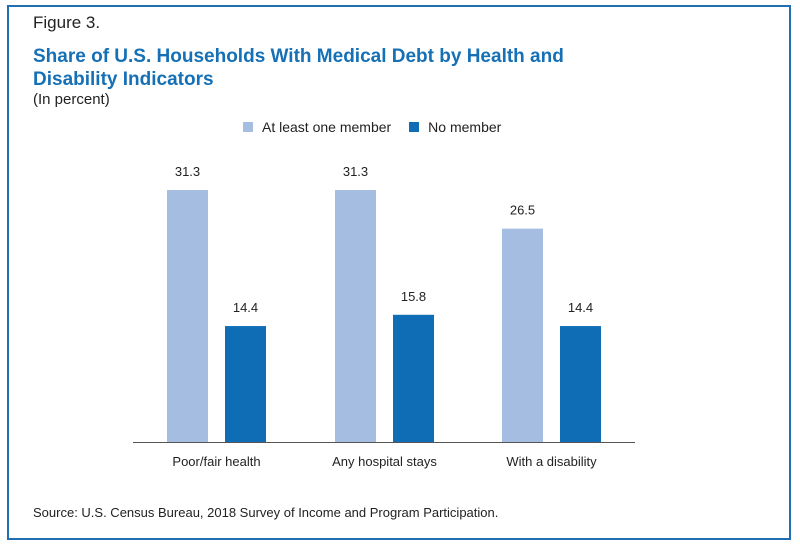 The height and width of the screenshot is (547, 800). Describe the element at coordinates (551, 461) in the screenshot. I see `x-tick-label-with-a-disability: With a disability` at that location.